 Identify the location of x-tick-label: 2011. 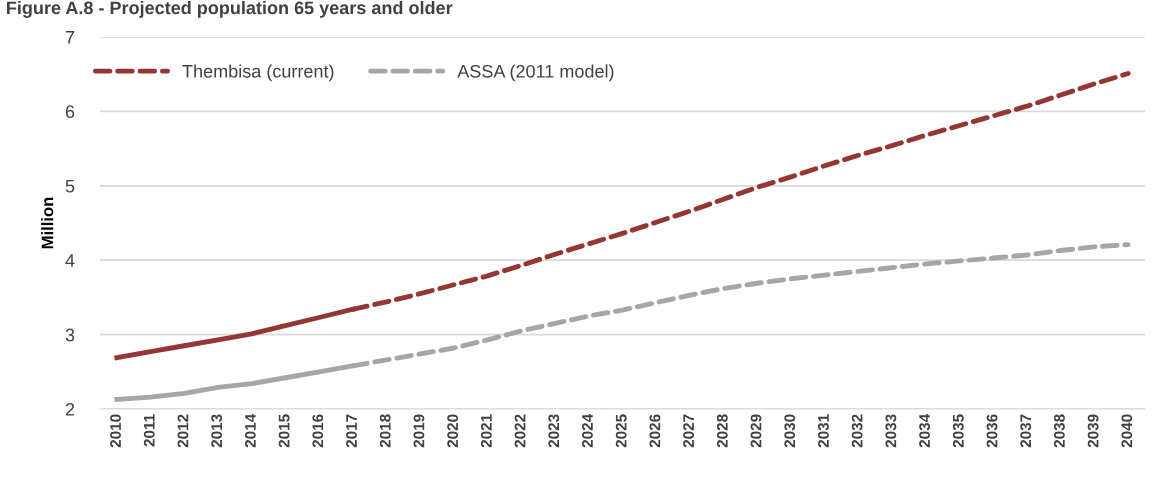
(149, 430).